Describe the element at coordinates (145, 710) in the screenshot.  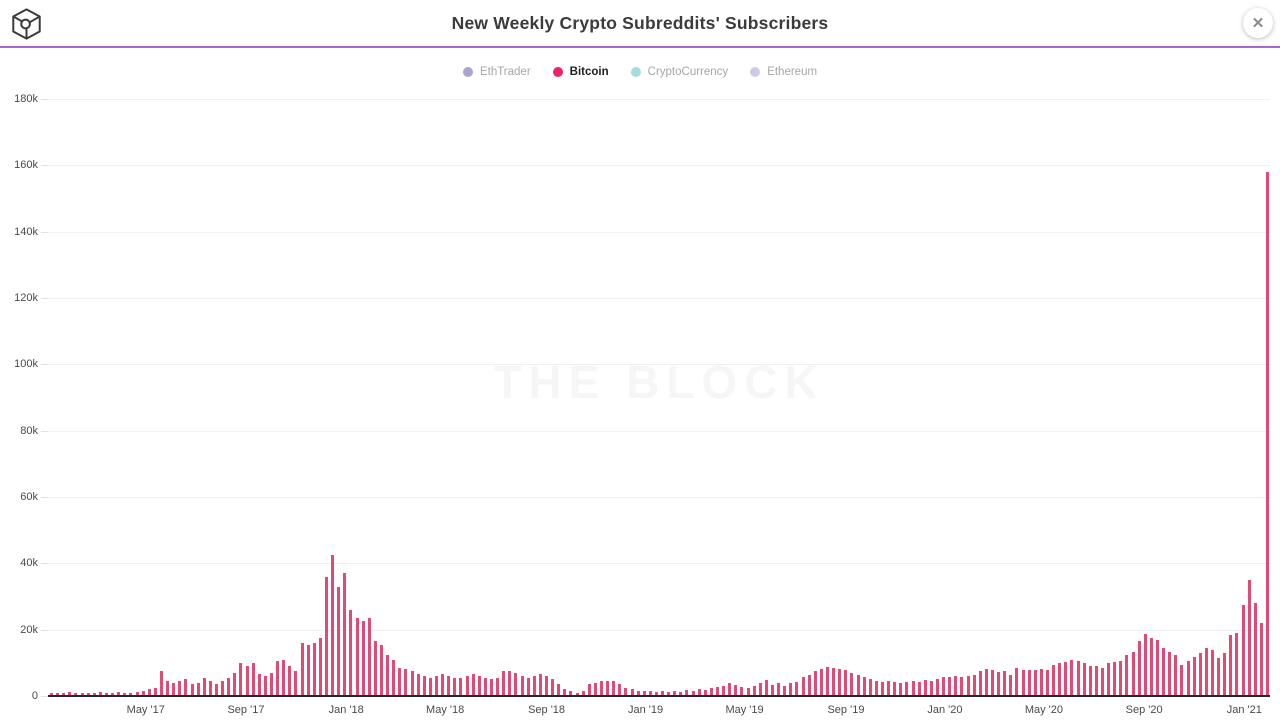
I see `x-axis-label: May '17` at that location.